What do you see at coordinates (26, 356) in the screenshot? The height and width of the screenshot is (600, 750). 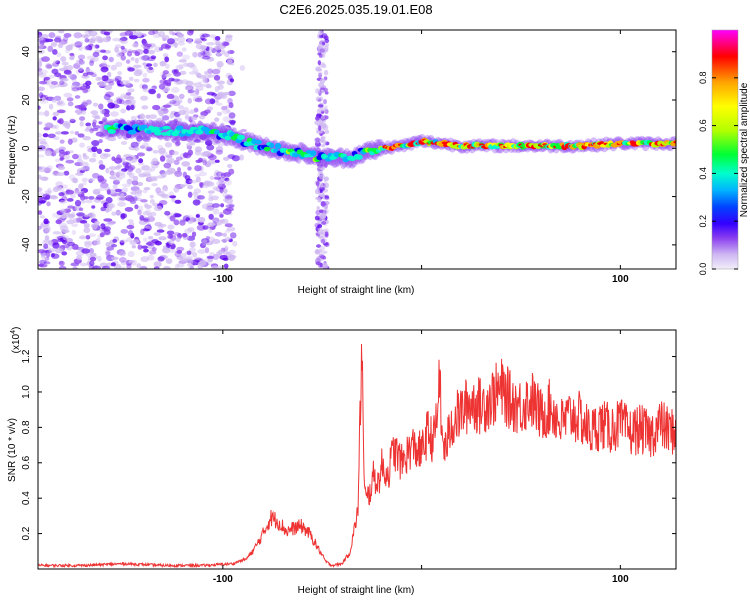 I see `snr-y-tick-label: 1.2` at bounding box center [26, 356].